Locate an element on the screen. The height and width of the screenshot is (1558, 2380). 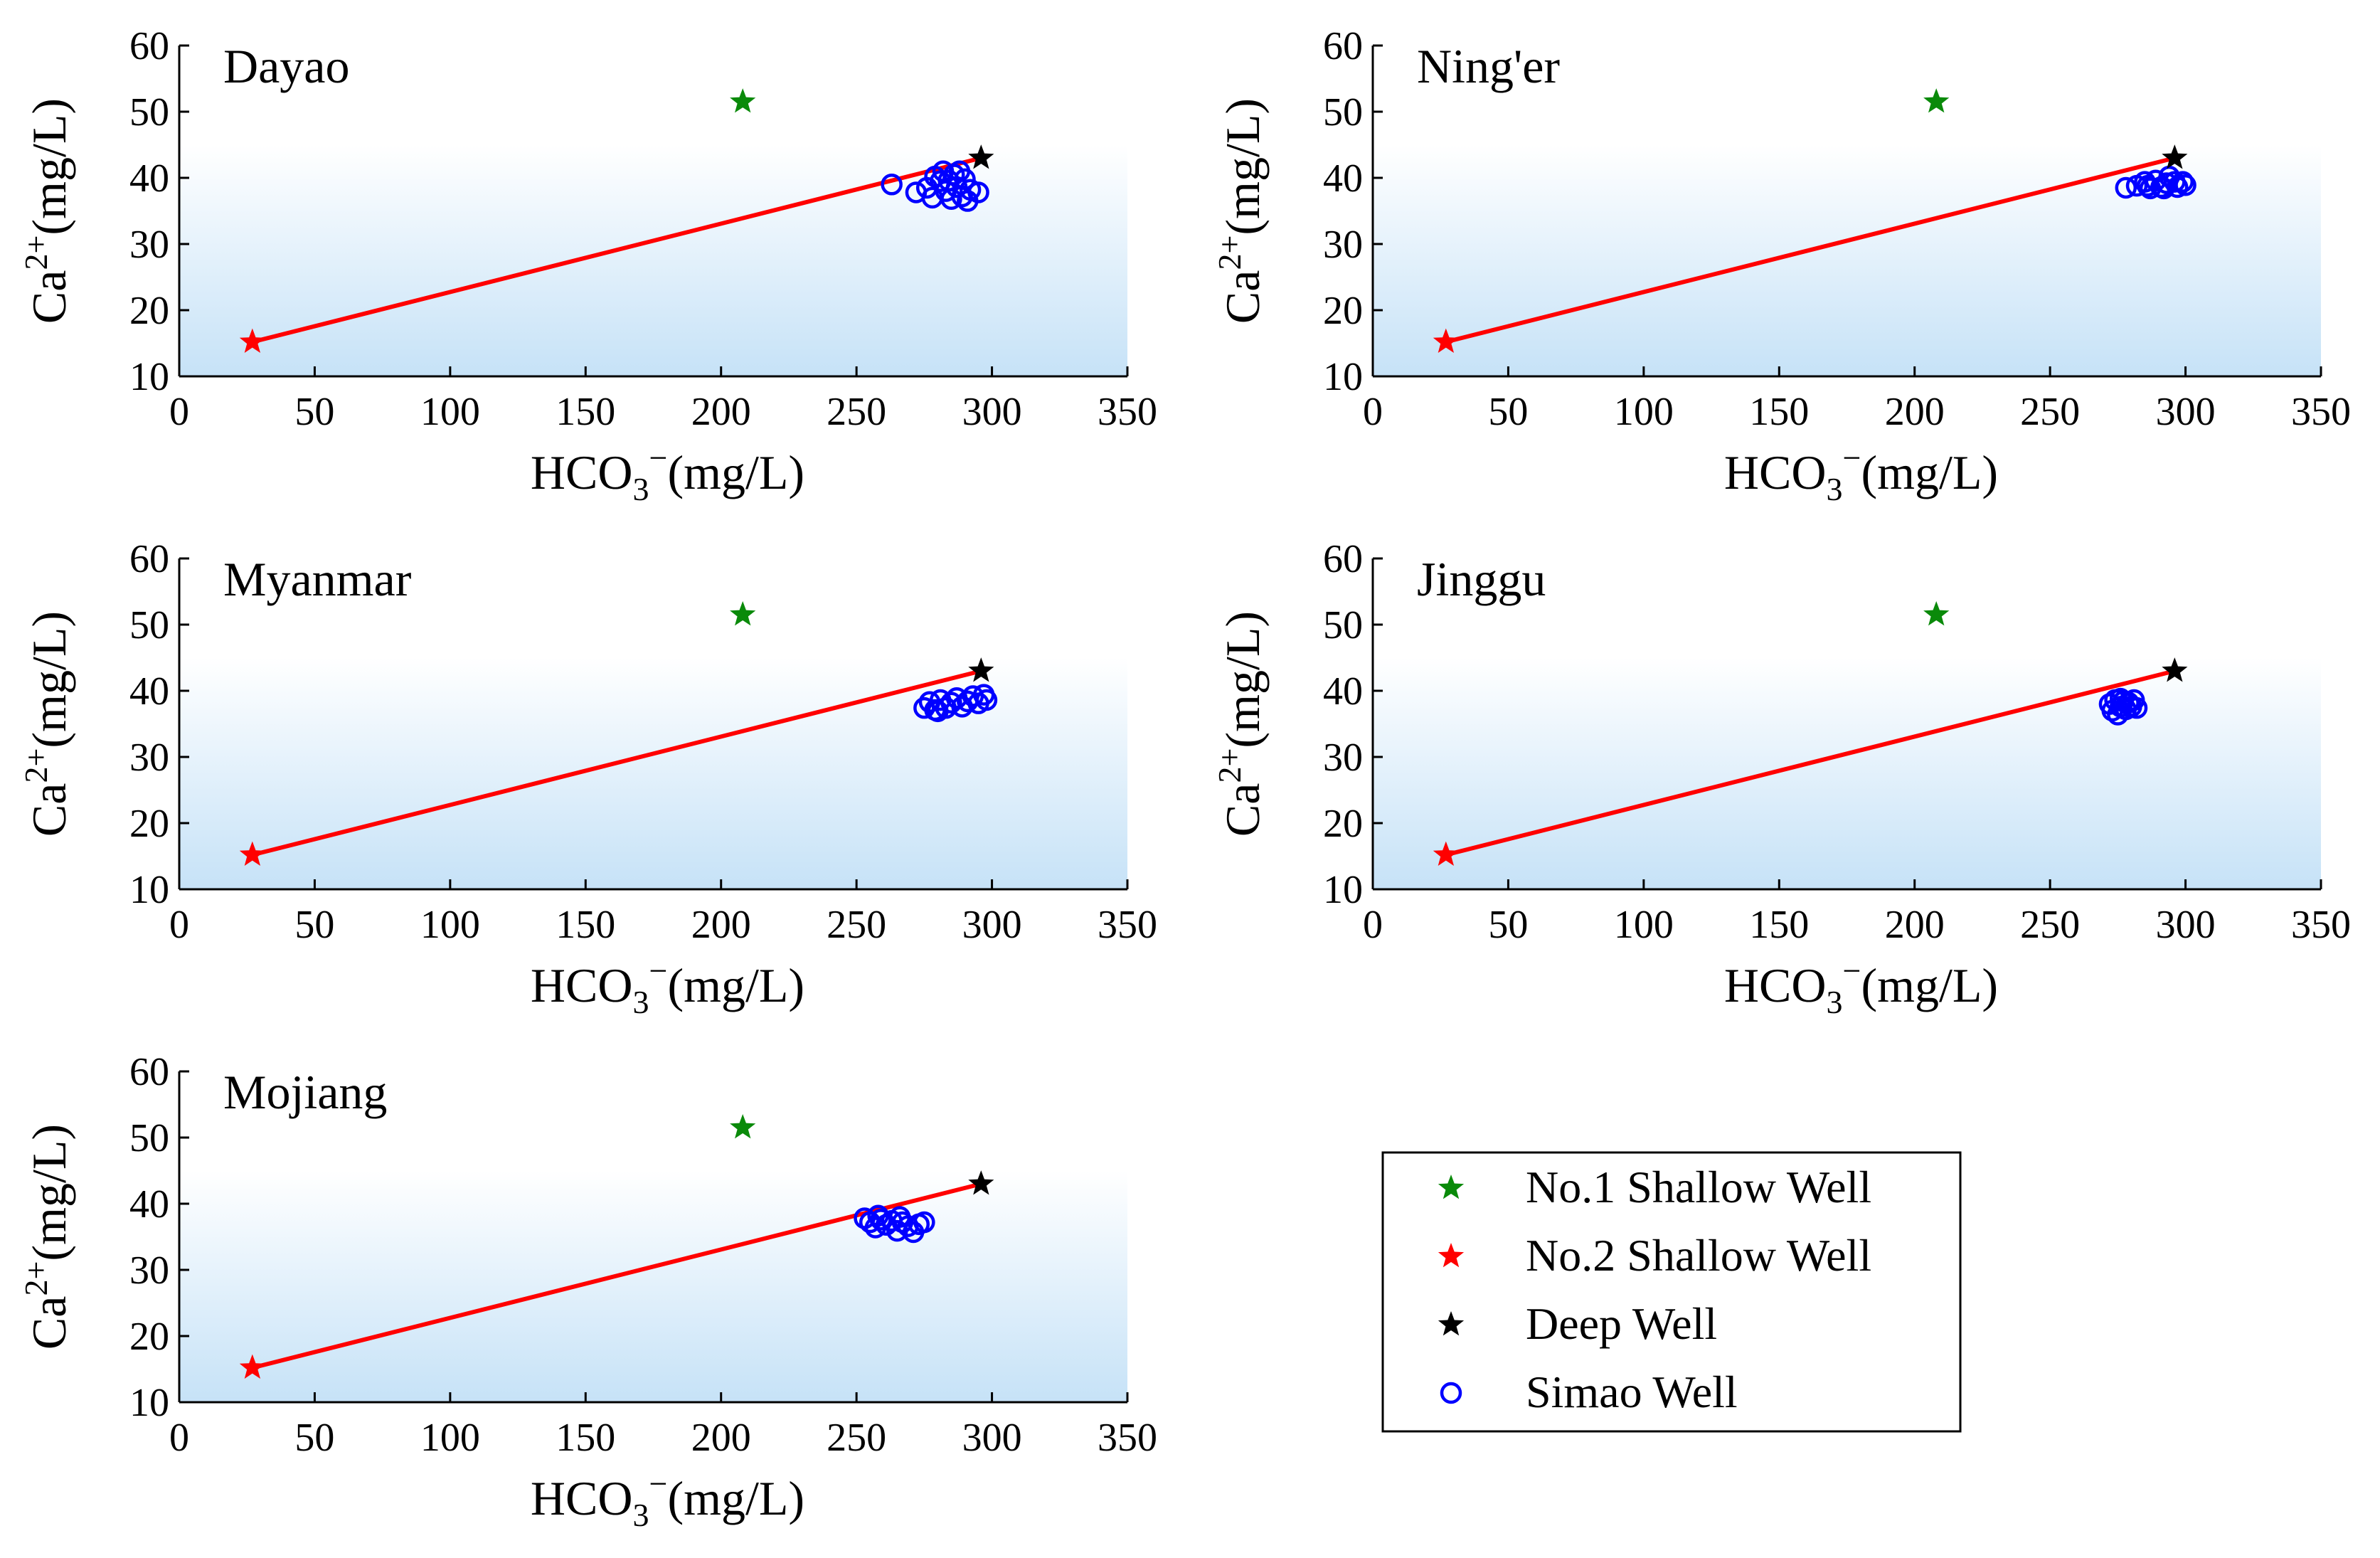
legend-circle is located at coordinates (1451, 1393).